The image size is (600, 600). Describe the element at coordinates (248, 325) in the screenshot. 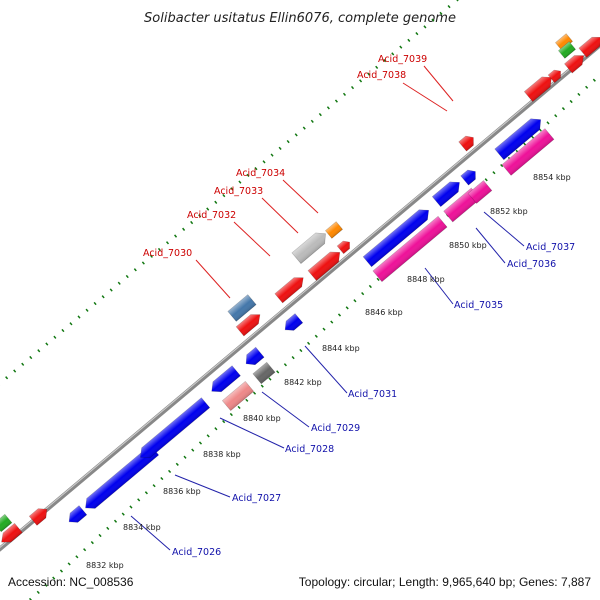

I see `gene-7030b-block` at that location.